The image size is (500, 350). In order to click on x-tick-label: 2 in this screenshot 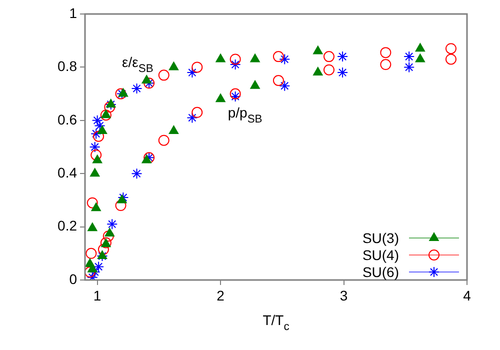, I will do `click(220, 295)`.